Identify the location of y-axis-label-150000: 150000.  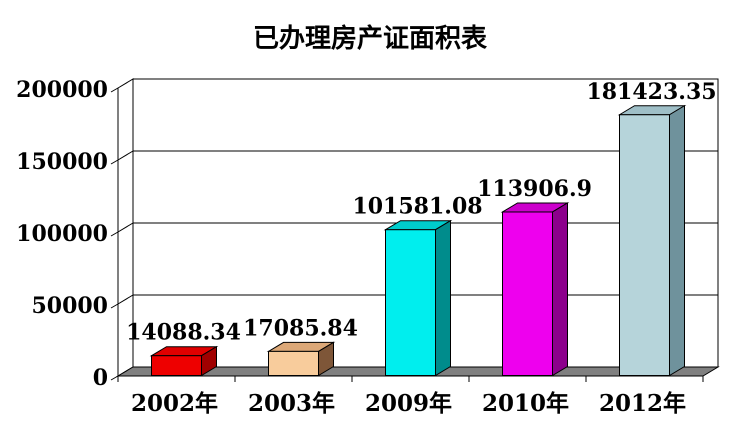
(62, 162).